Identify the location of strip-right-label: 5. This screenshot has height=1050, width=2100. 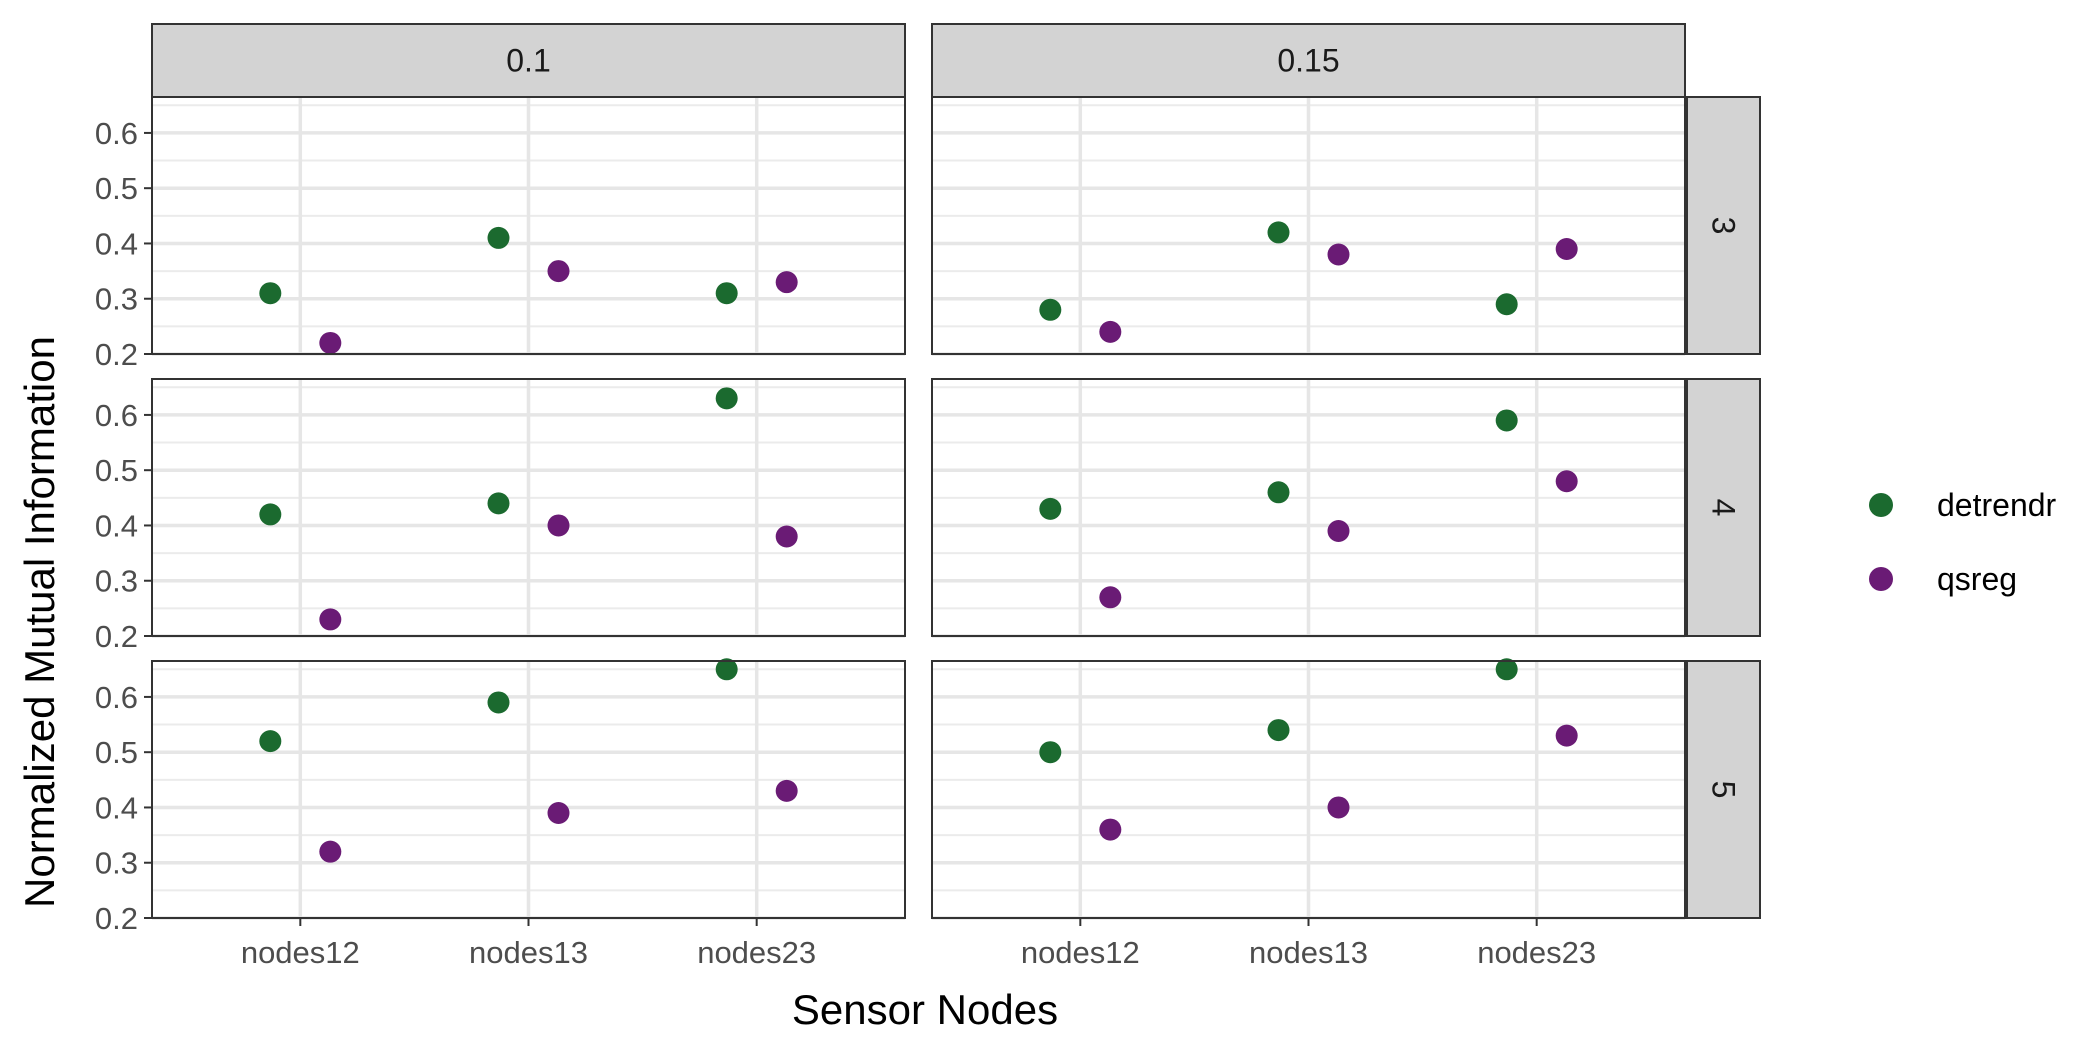
(1724, 790).